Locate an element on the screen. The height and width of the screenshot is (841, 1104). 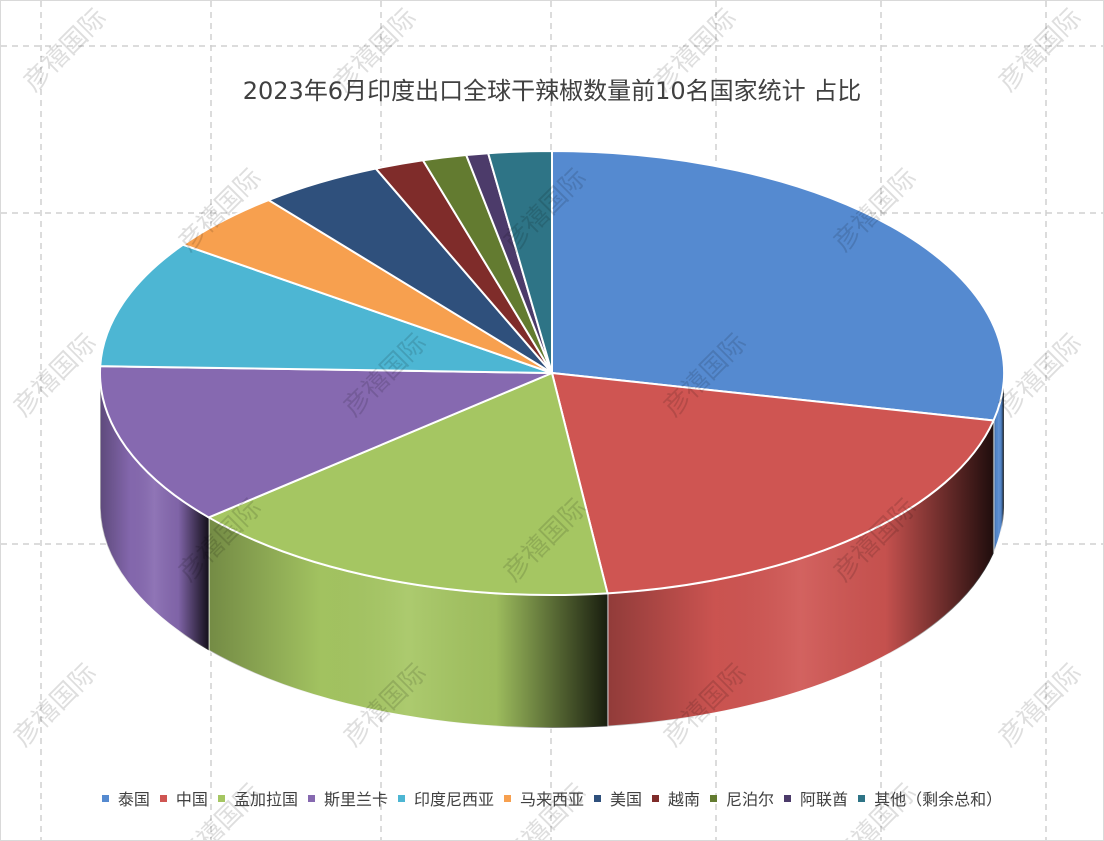
legend-label: 斯里兰卡 is located at coordinates (355, 799).